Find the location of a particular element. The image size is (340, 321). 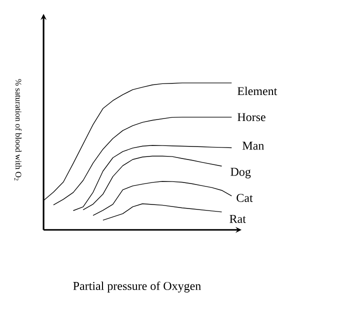

y-axis-title: % saturation of blood with O$_{2}$ is located at coordinates (18, 129).